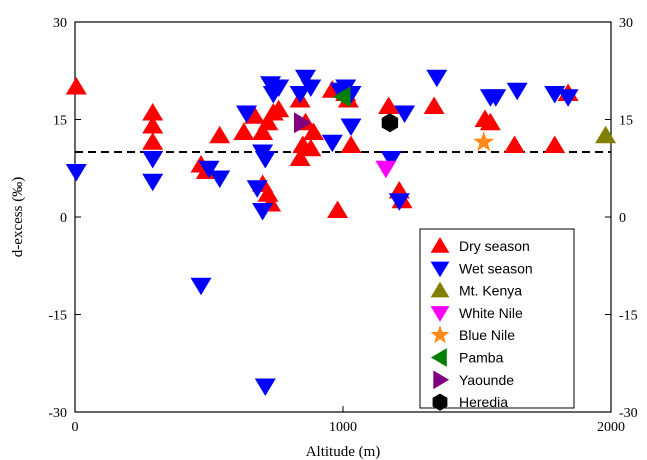 The width and height of the screenshot is (647, 460). Describe the element at coordinates (486, 380) in the screenshot. I see `legend-label-yaounde: Yaounde` at that location.